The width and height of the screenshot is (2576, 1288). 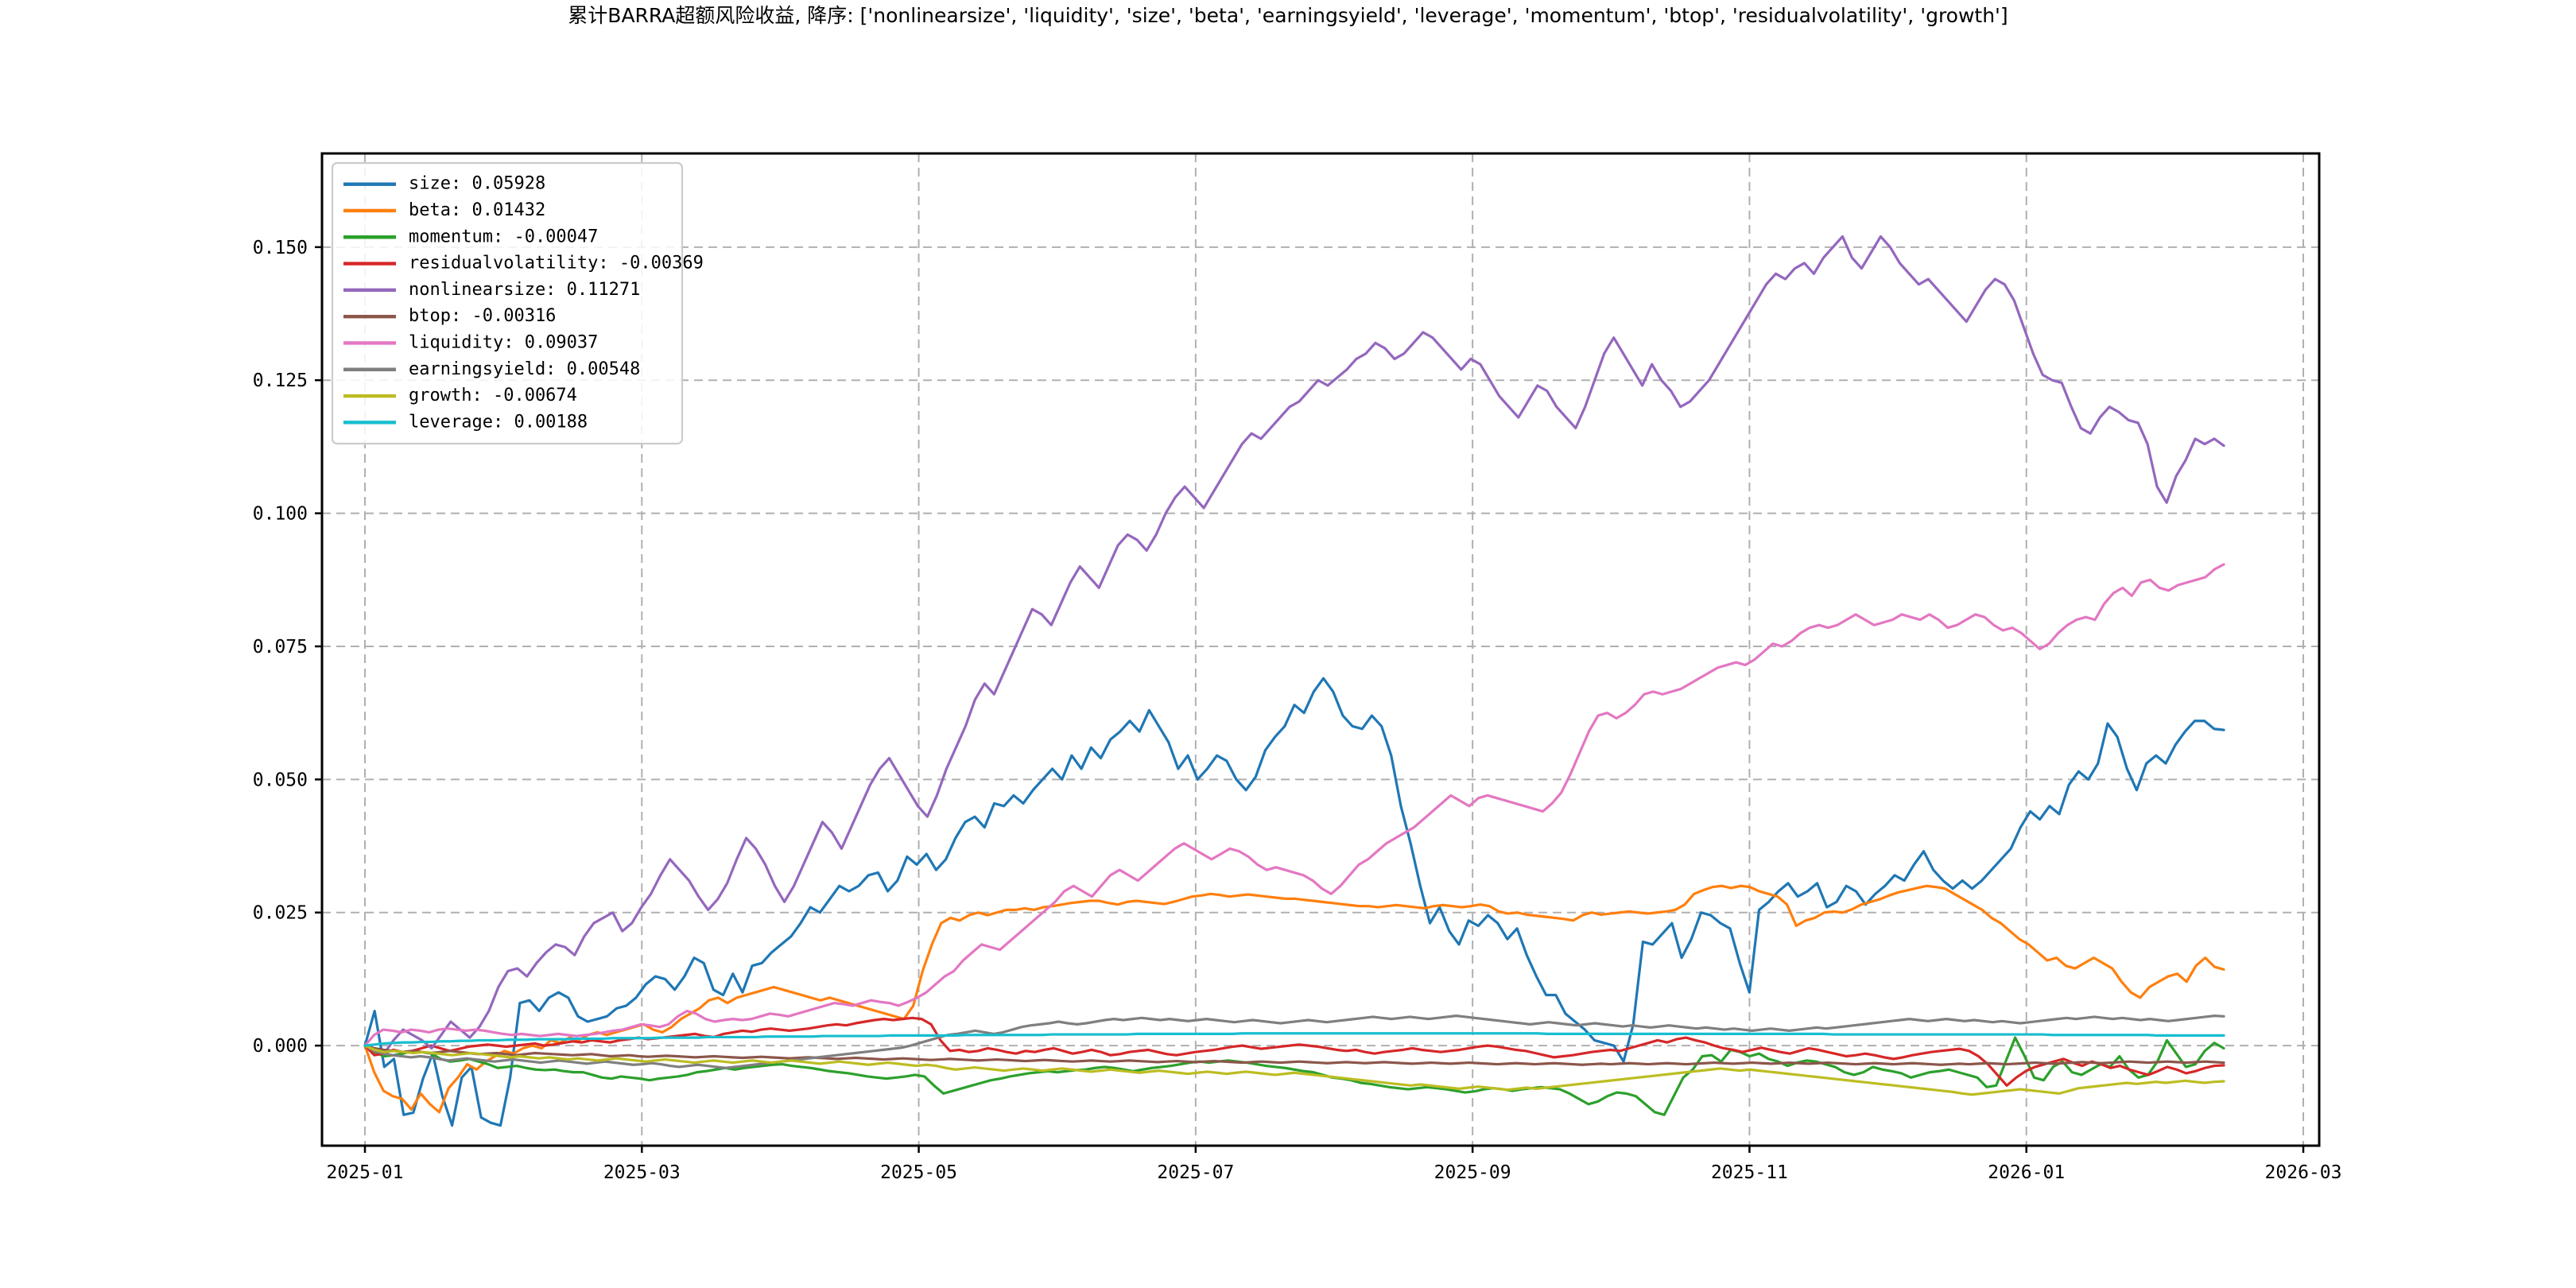 What do you see at coordinates (281, 1046) in the screenshot?
I see `y-tick-label: 0.000` at bounding box center [281, 1046].